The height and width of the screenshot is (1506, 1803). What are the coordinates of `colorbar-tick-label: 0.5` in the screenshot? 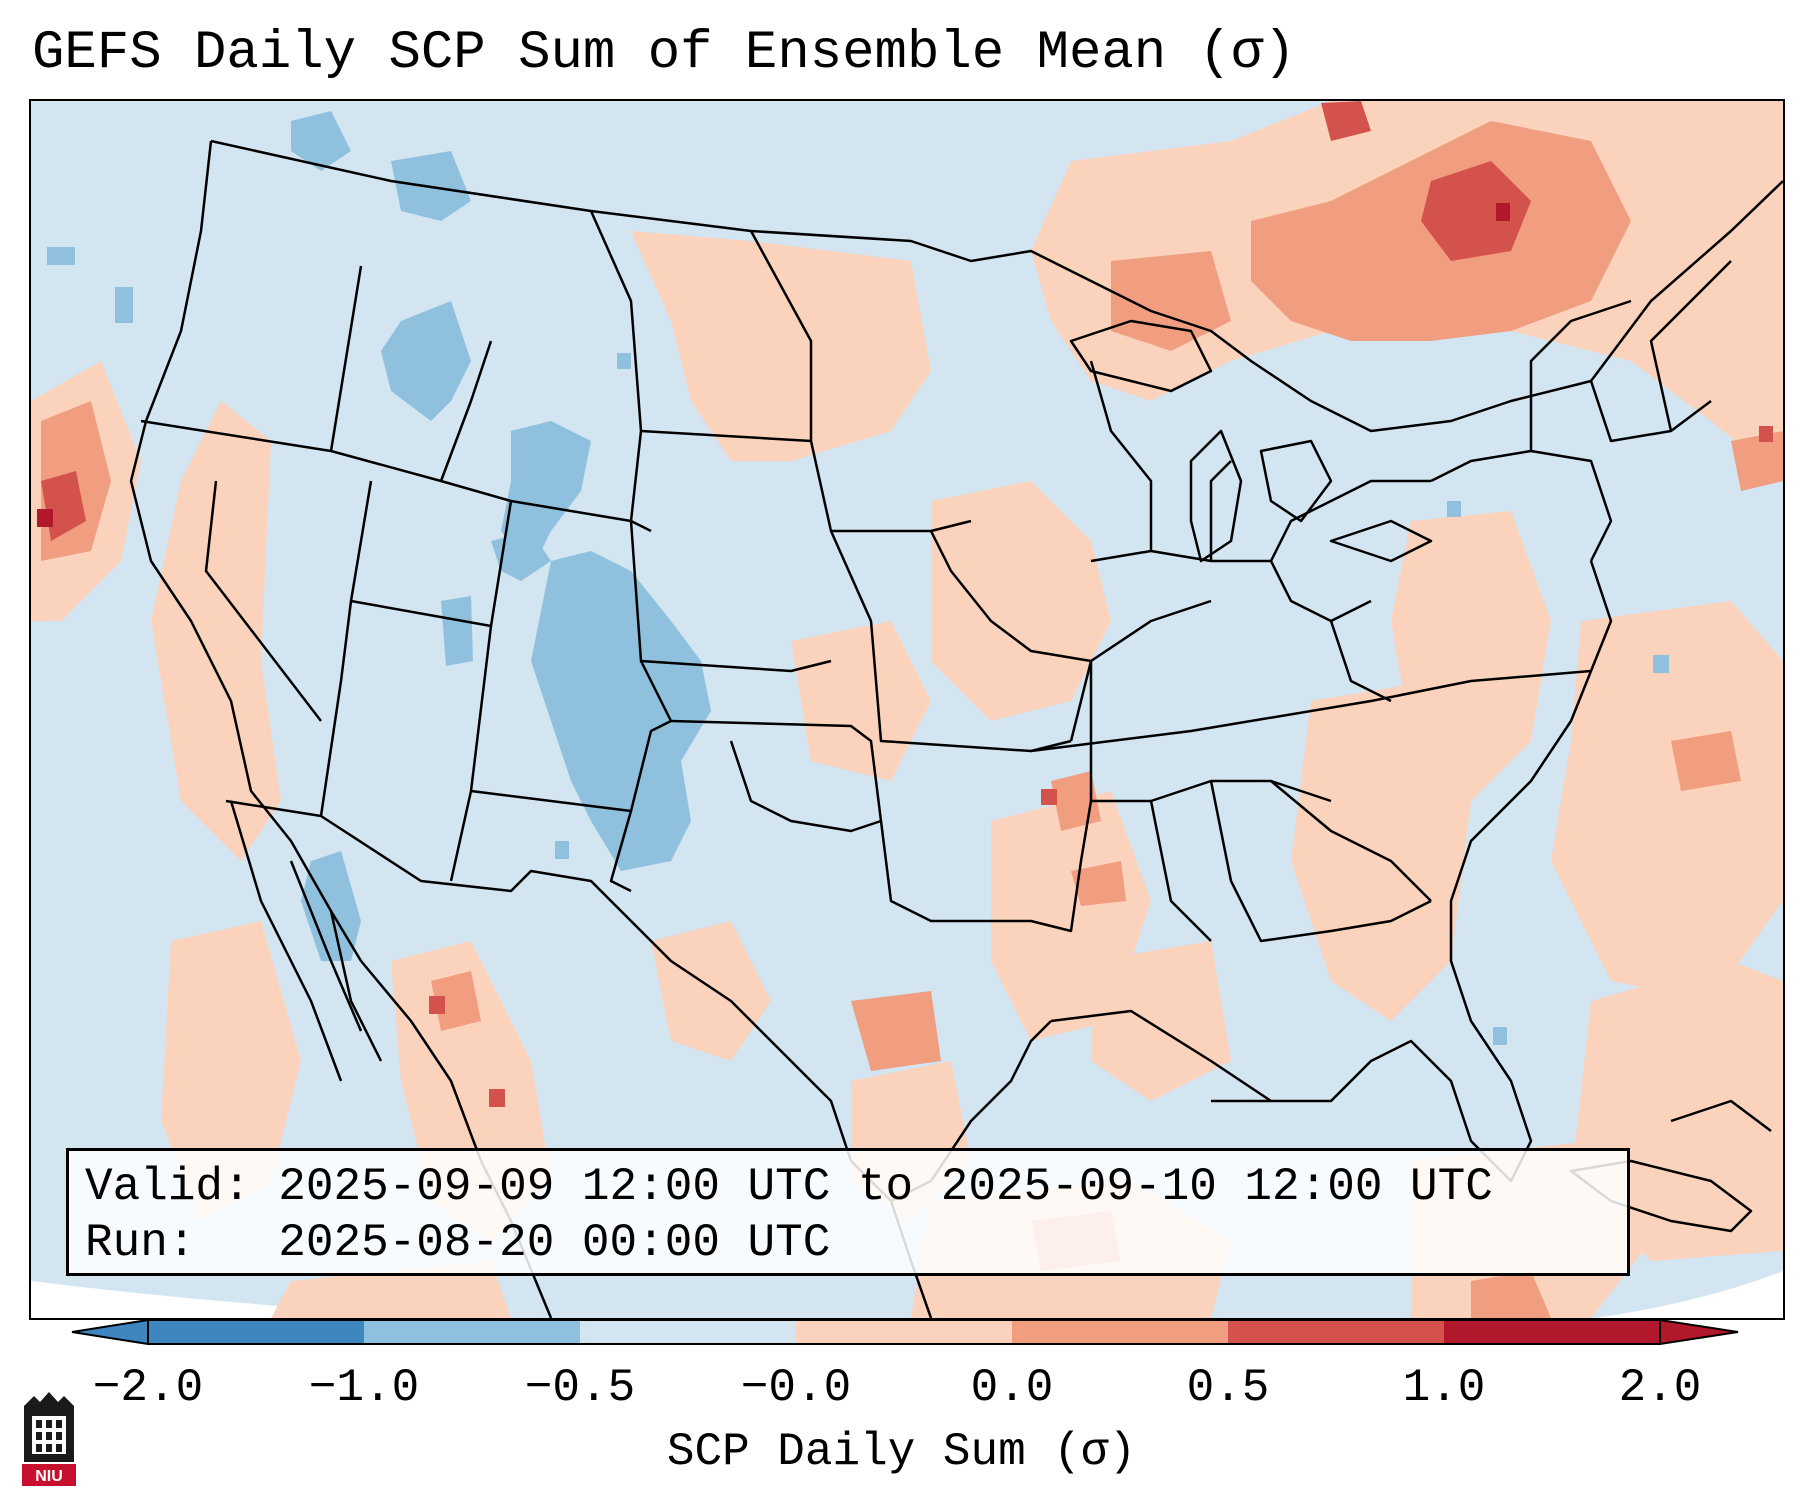 It's located at (1228, 1388).